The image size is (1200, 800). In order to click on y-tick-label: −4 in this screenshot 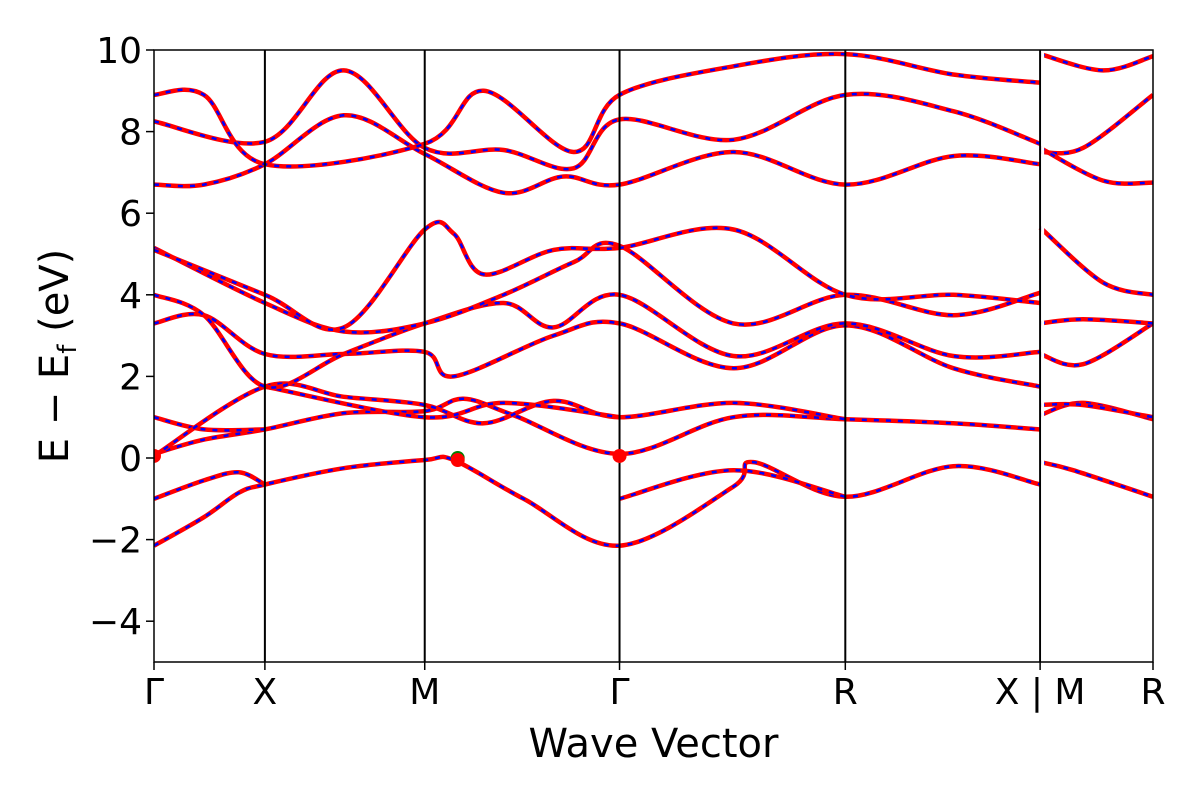, I will do `click(115, 622)`.